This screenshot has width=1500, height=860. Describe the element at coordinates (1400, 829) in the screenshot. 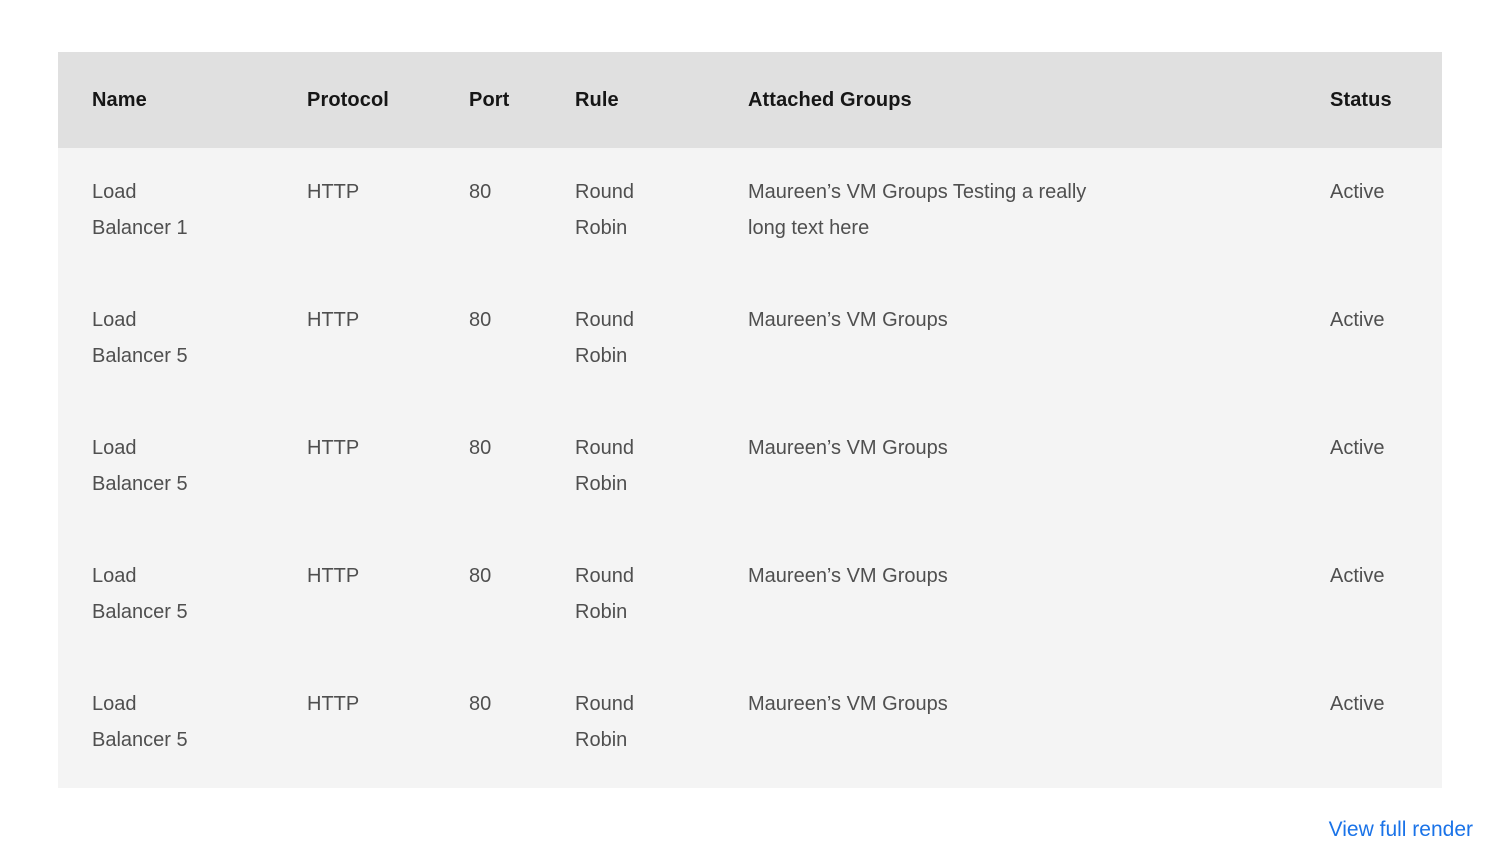

I see `view-full-render-link: View full render` at that location.